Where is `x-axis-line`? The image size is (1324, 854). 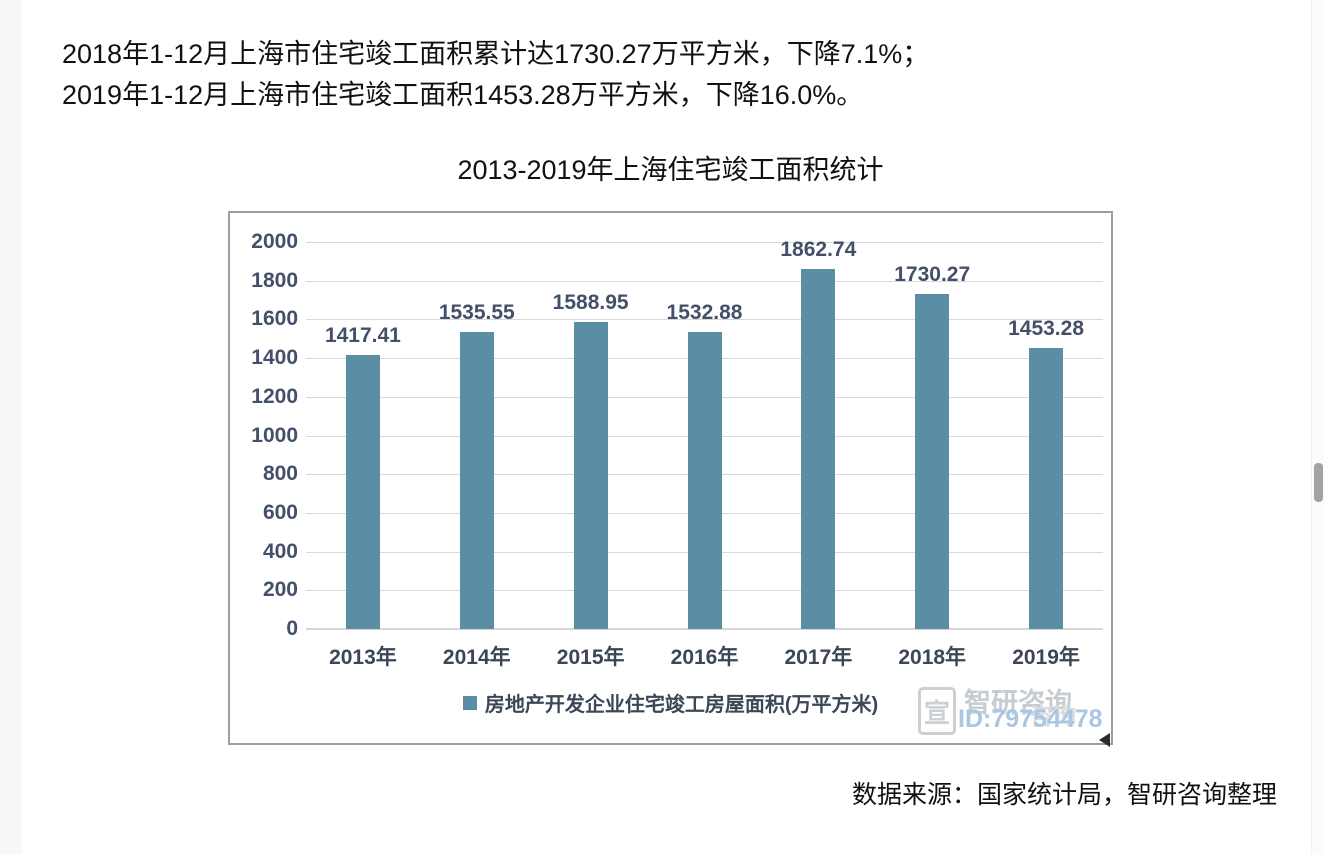
x-axis-line is located at coordinates (704, 629).